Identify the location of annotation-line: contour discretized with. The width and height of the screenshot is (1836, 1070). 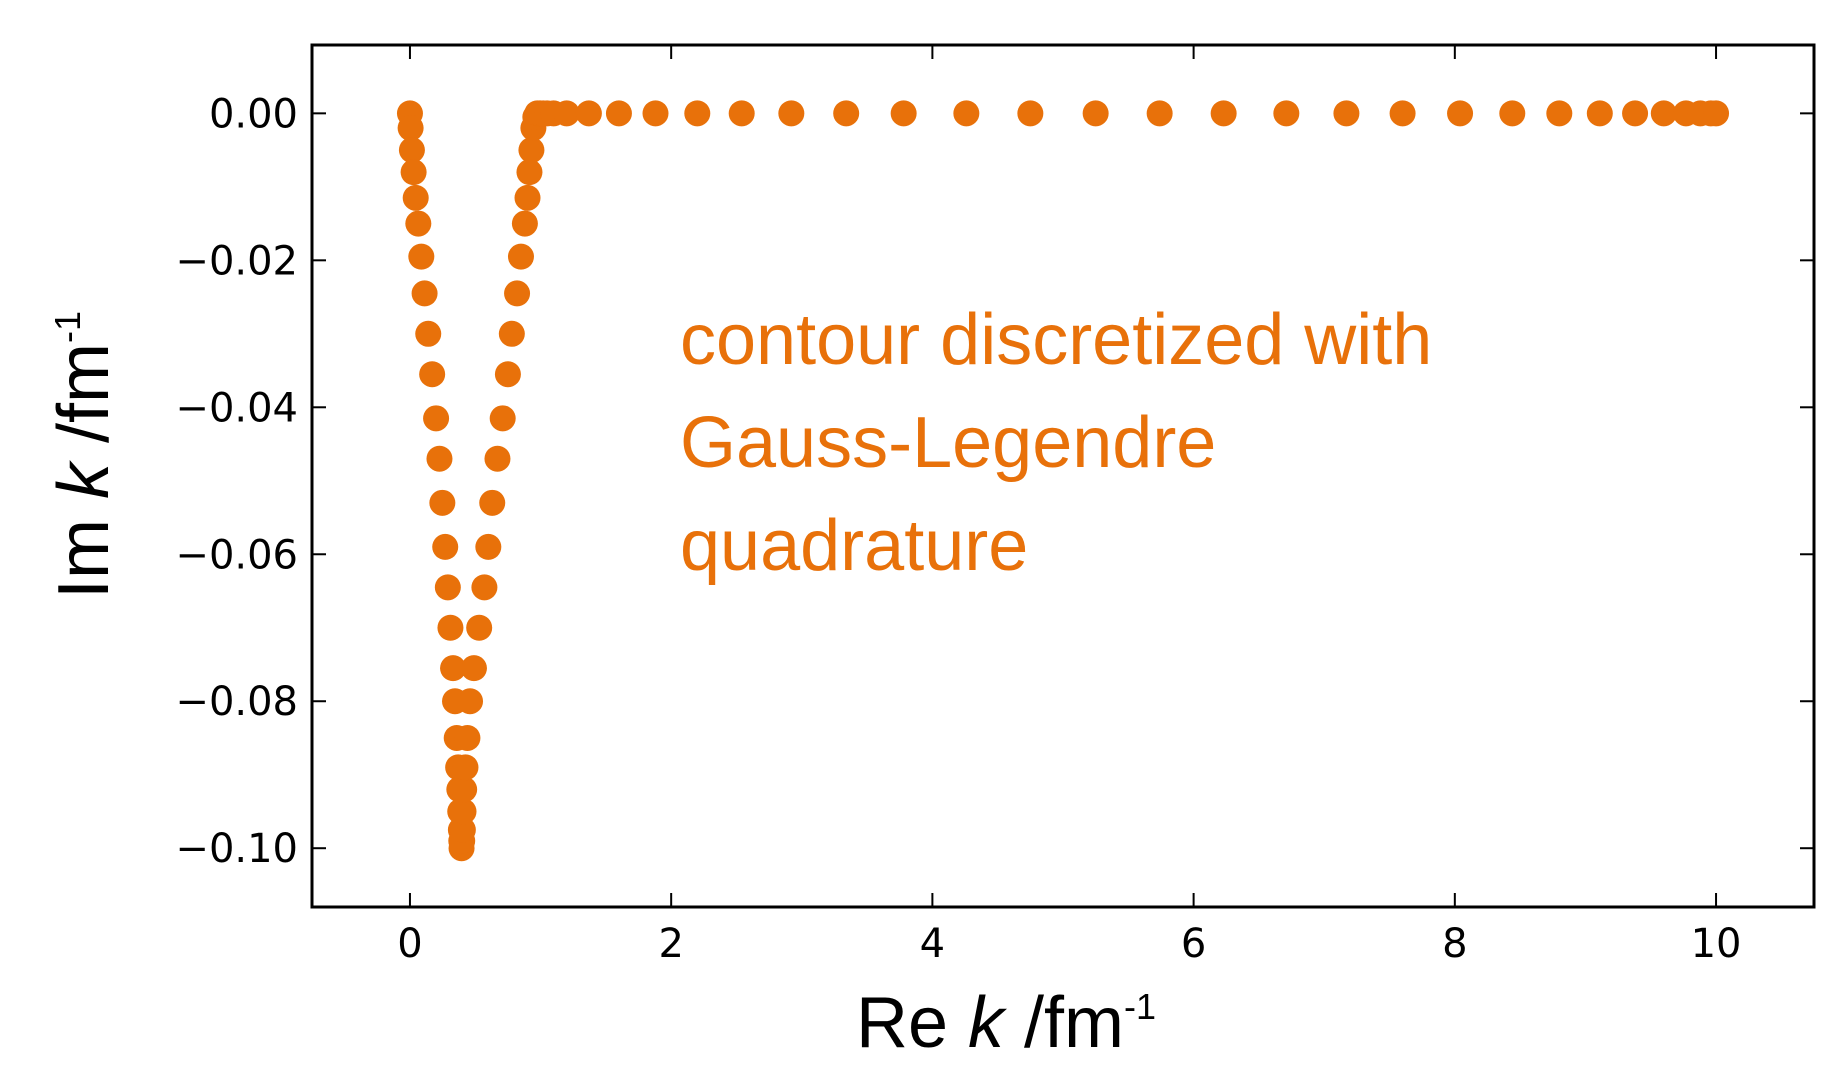
(1056, 340).